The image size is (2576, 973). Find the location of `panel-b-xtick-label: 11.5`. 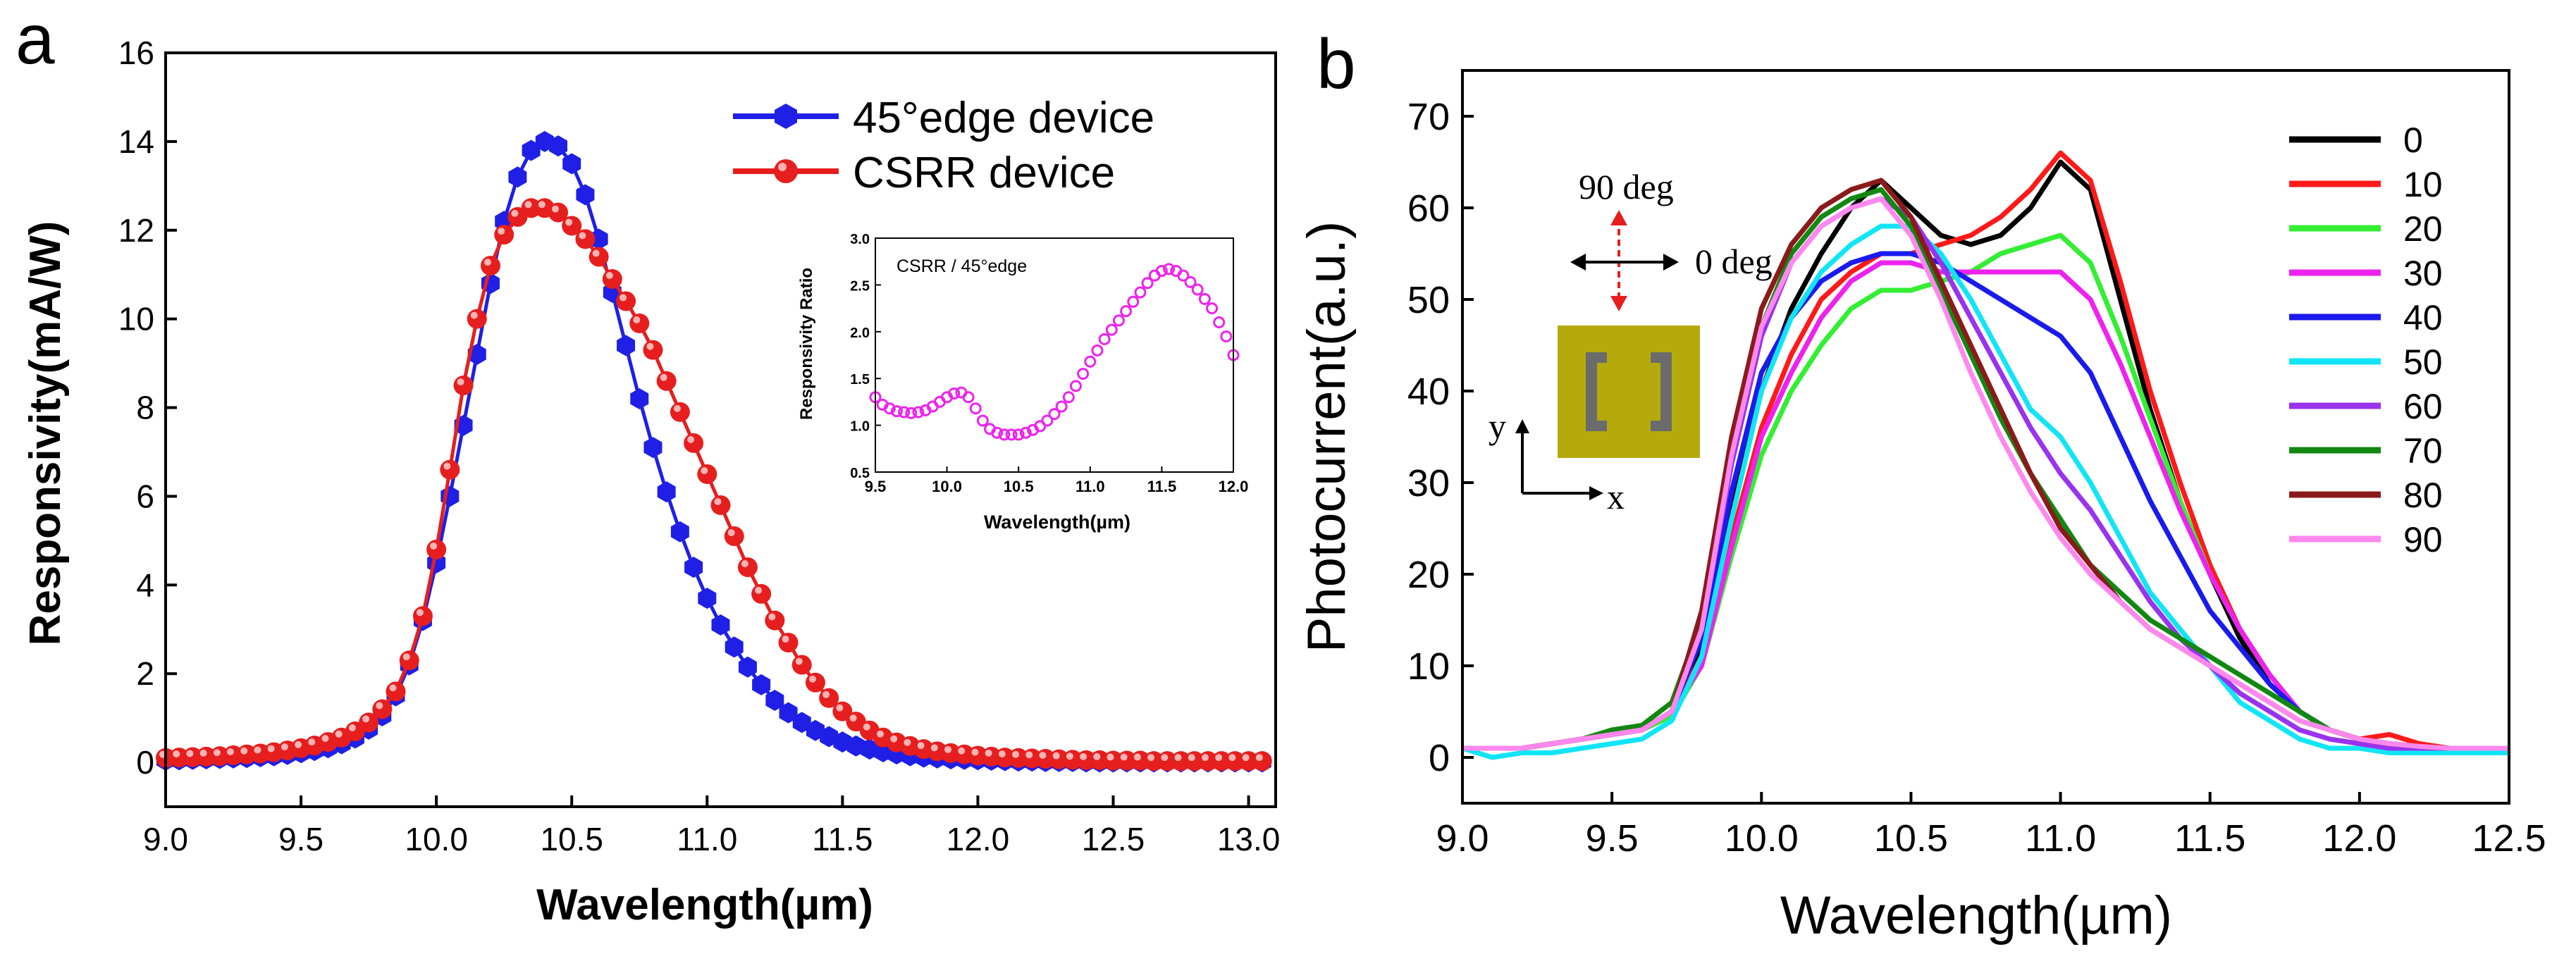

panel-b-xtick-label: 11.5 is located at coordinates (2209, 838).